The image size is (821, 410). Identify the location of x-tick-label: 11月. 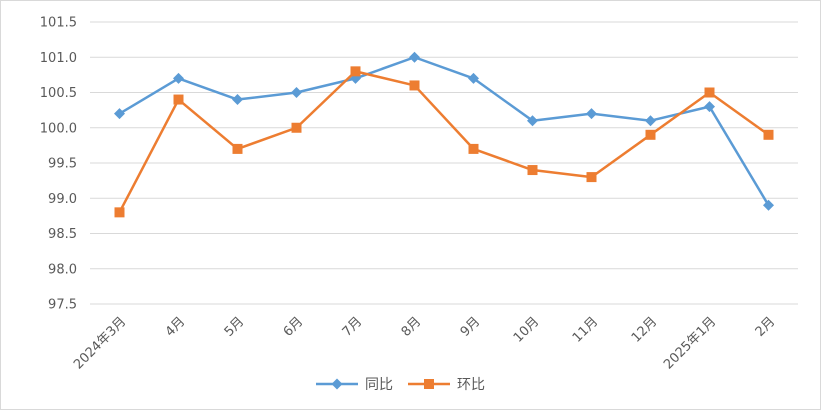
(585, 329).